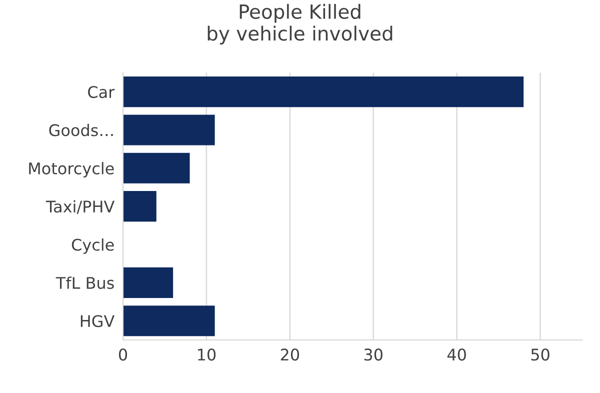 This screenshot has height=393, width=600. Describe the element at coordinates (71, 170) in the screenshot. I see `y-tick-label: Motorcycle` at that location.